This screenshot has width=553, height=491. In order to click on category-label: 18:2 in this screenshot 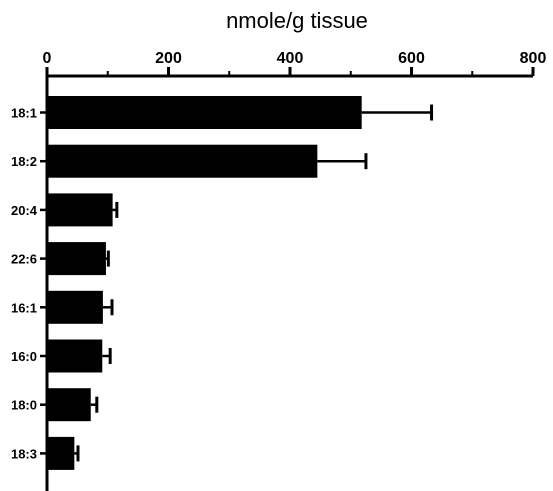, I will do `click(24, 161)`.